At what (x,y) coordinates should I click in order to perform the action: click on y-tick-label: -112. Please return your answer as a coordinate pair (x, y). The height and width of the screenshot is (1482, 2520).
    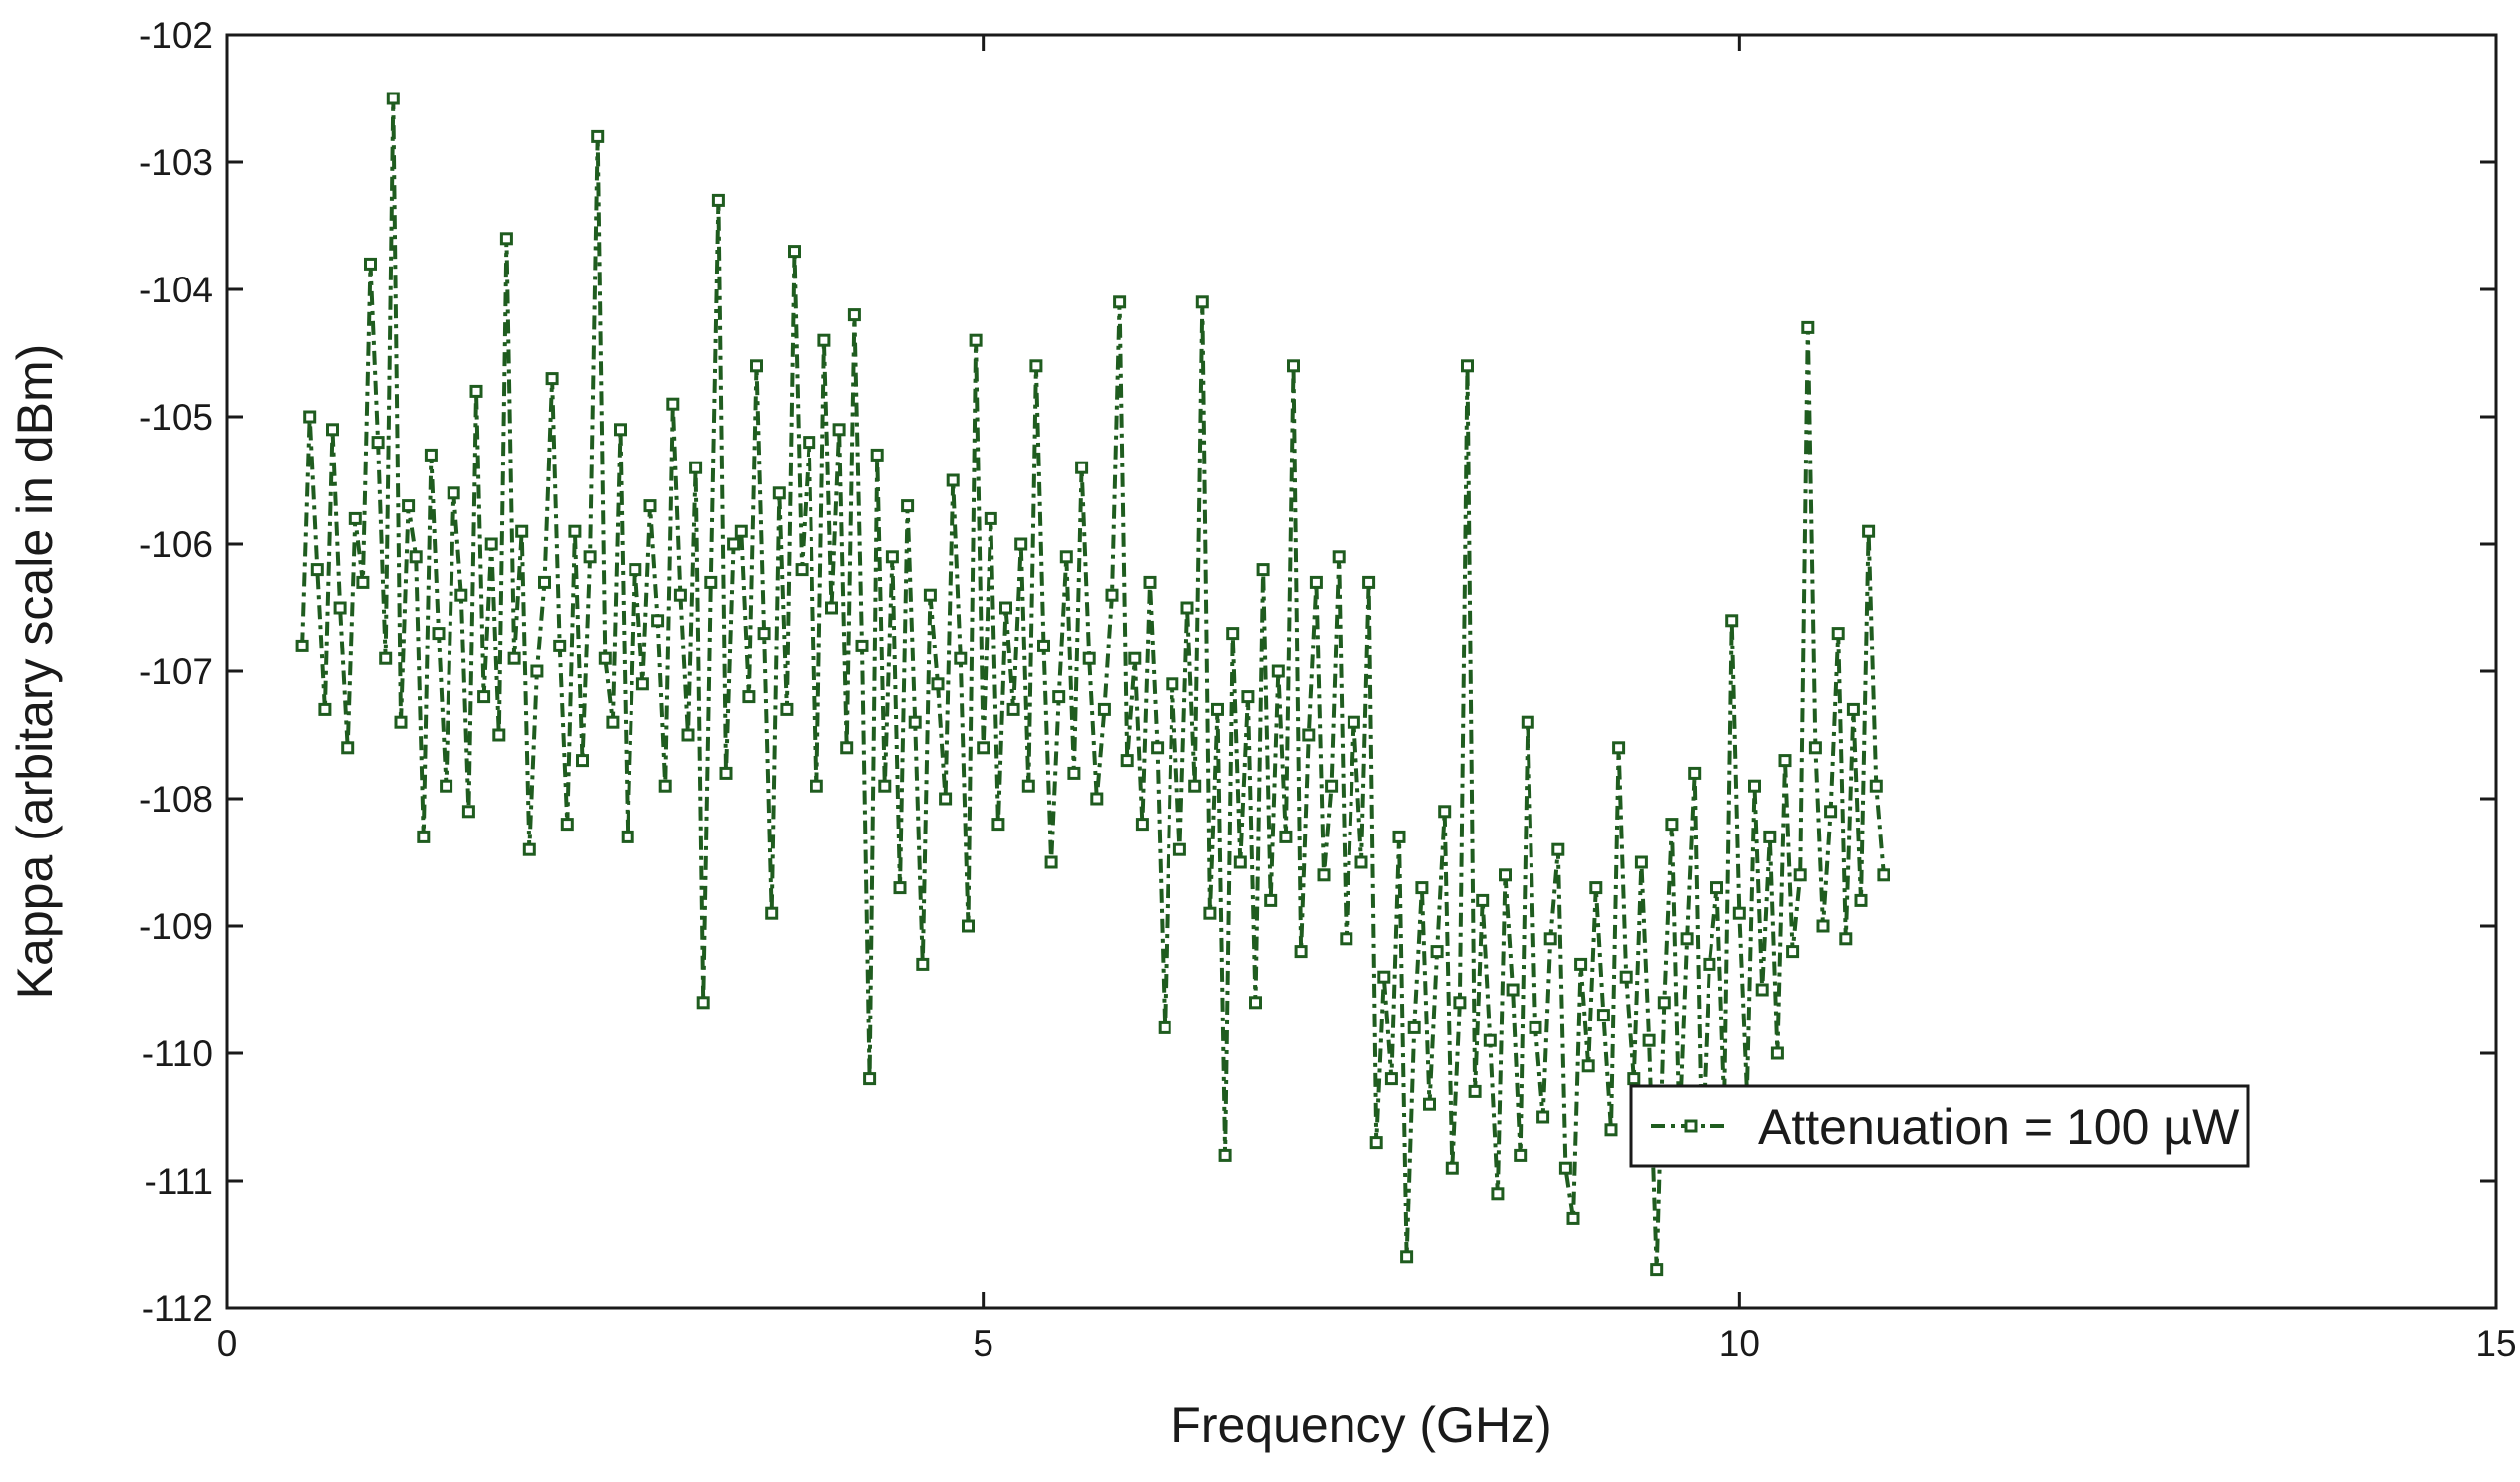
    Looking at the image, I should click on (177, 1308).